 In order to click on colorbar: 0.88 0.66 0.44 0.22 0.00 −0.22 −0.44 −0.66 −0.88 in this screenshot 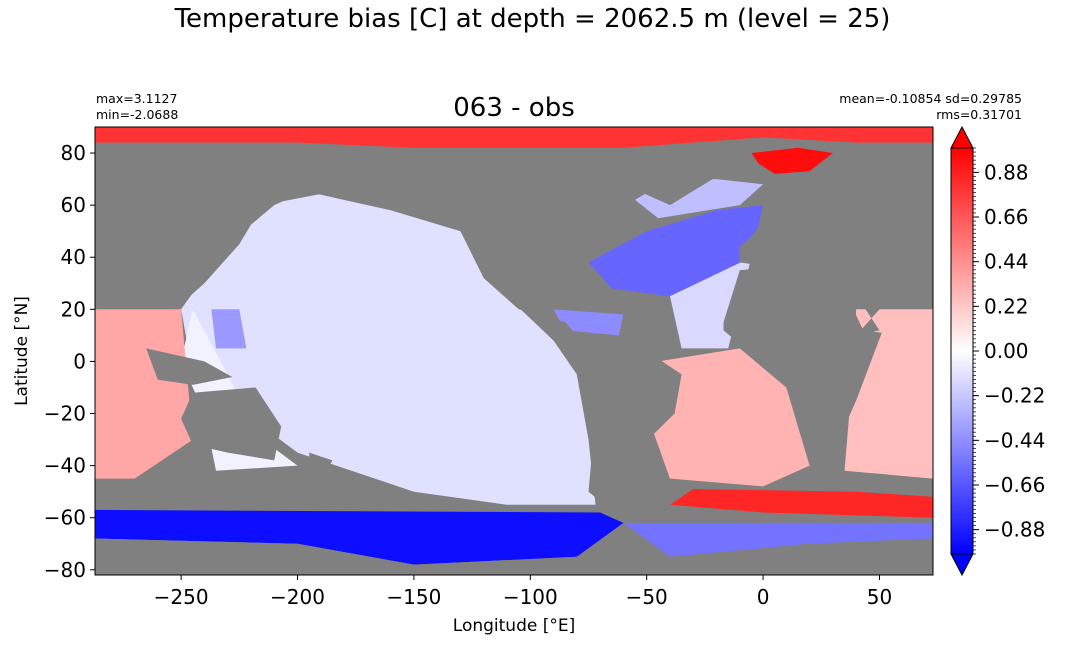, I will do `click(997, 351)`.